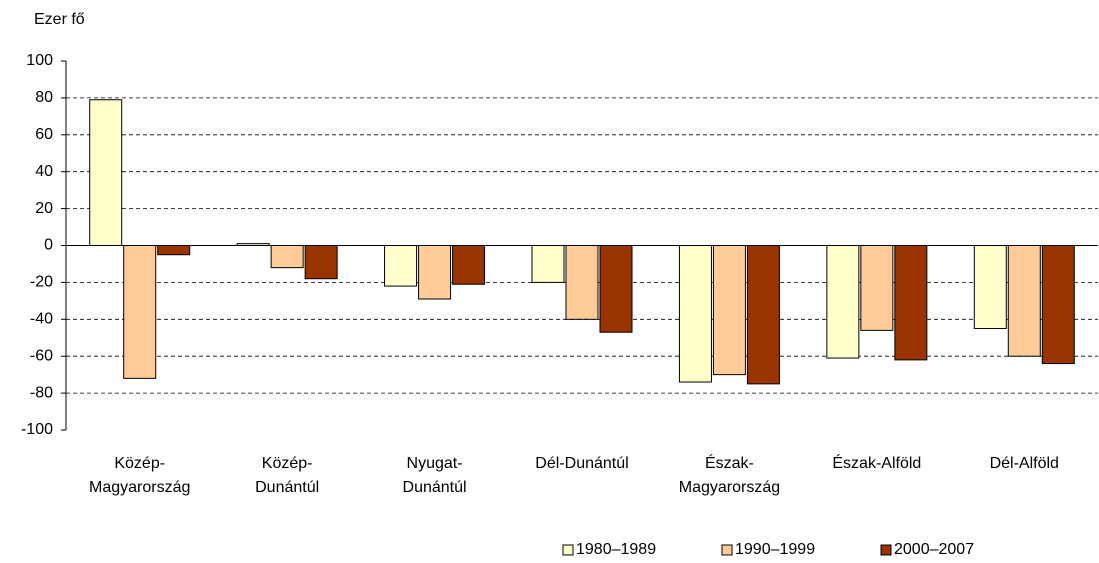 The height and width of the screenshot is (563, 1099). What do you see at coordinates (775, 549) in the screenshot?
I see `legend-label: 1990–1999` at bounding box center [775, 549].